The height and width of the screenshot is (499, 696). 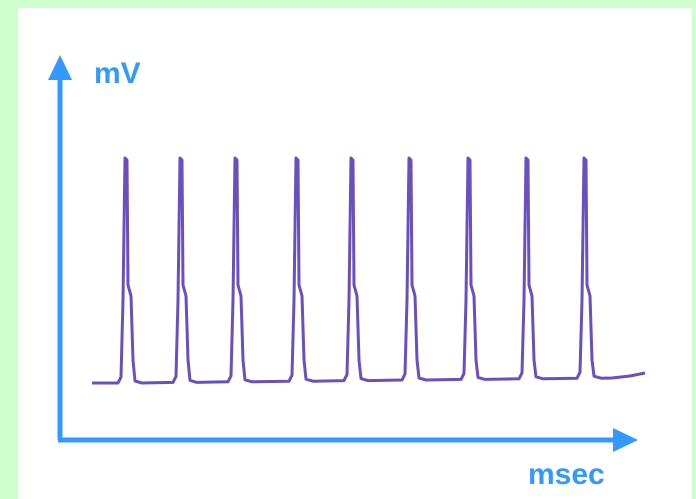 I want to click on y-axis-label: mV, so click(x=117, y=73).